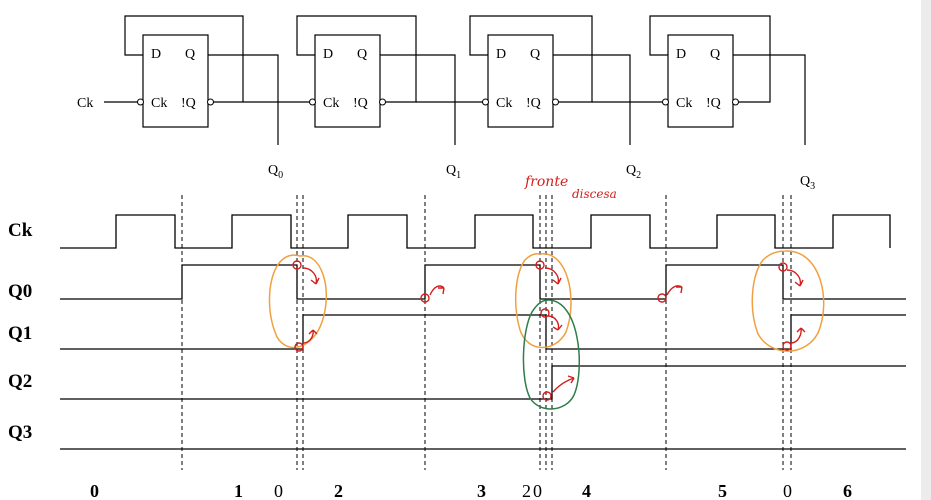 The width and height of the screenshot is (931, 500). I want to click on highlight-circle-green, so click(551, 354).